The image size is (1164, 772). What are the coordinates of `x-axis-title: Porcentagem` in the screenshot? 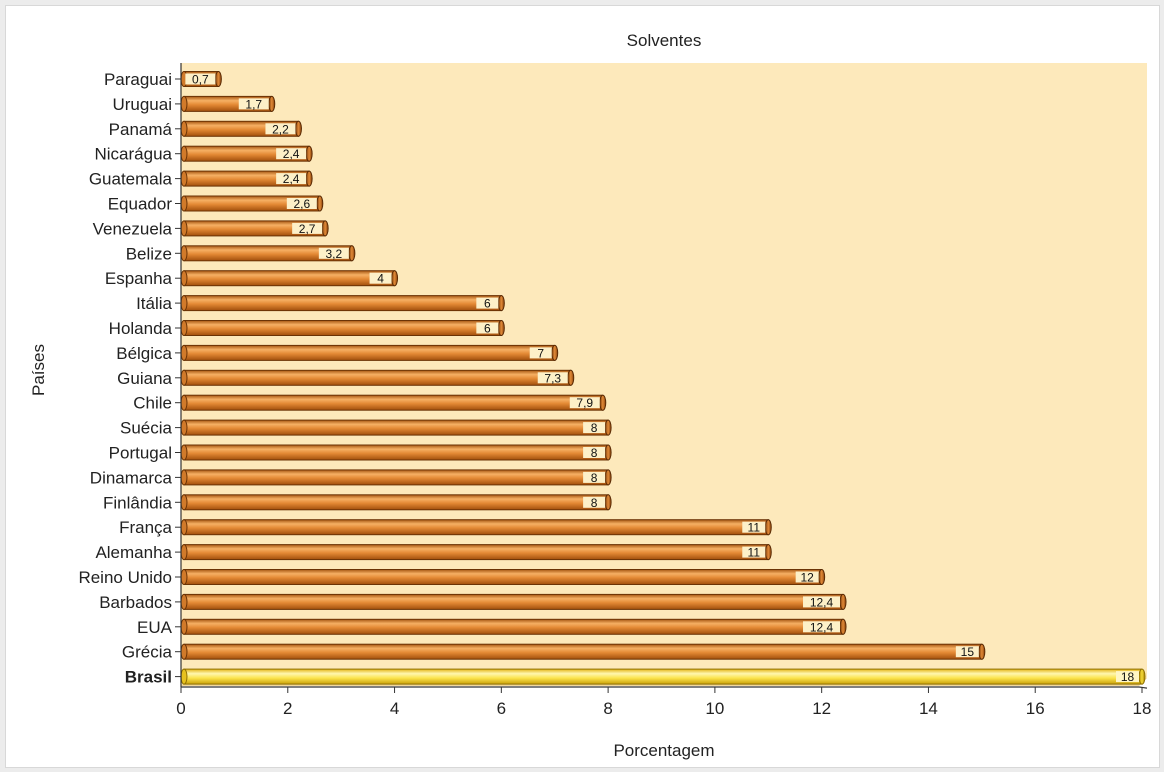 It's located at (663, 750).